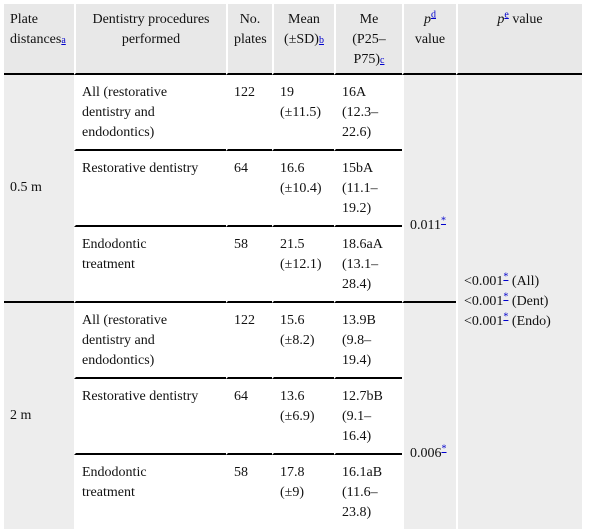 The width and height of the screenshot is (590, 529). Describe the element at coordinates (150, 39) in the screenshot. I see `header-procedures: Dentistry procedures performed` at that location.